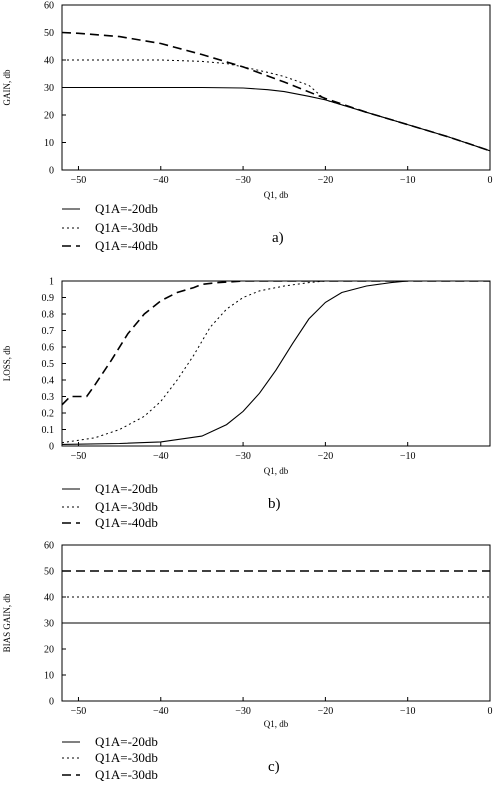 This screenshot has width=494, height=790. What do you see at coordinates (7, 363) in the screenshot?
I see `y-axis-label: LOSS, db` at bounding box center [7, 363].